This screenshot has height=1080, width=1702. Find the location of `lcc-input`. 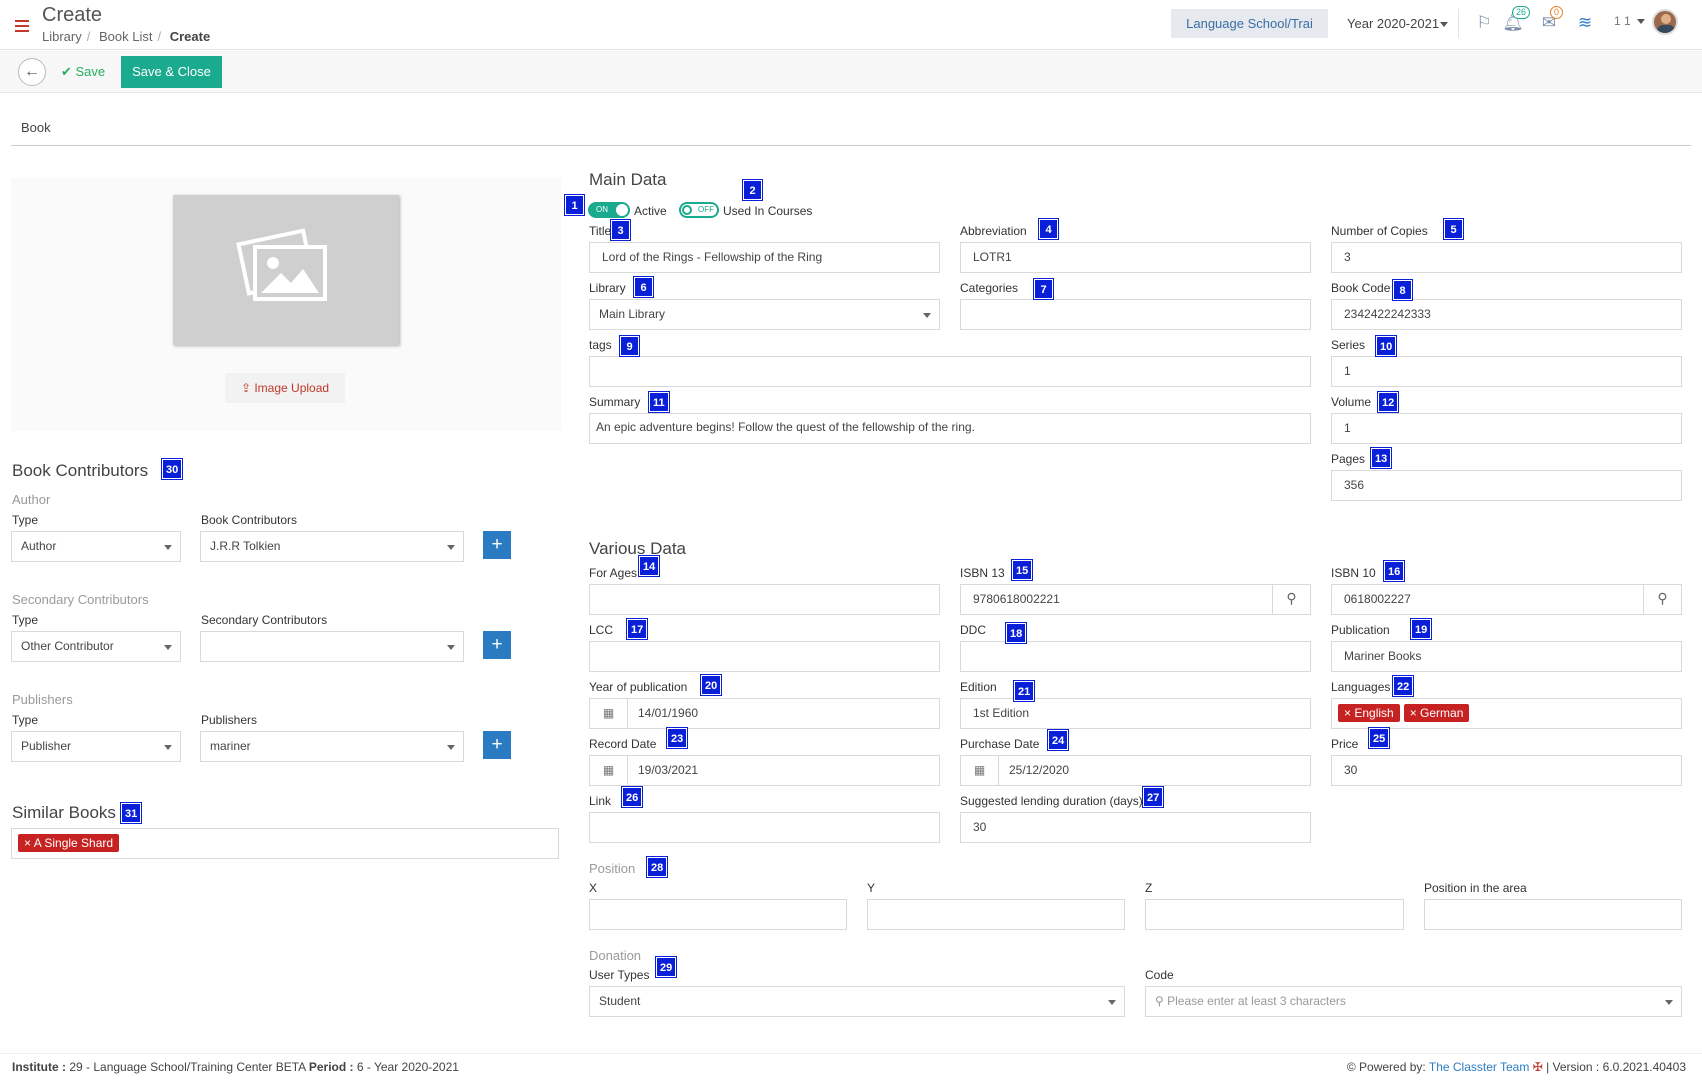

lcc-input is located at coordinates (764, 656).